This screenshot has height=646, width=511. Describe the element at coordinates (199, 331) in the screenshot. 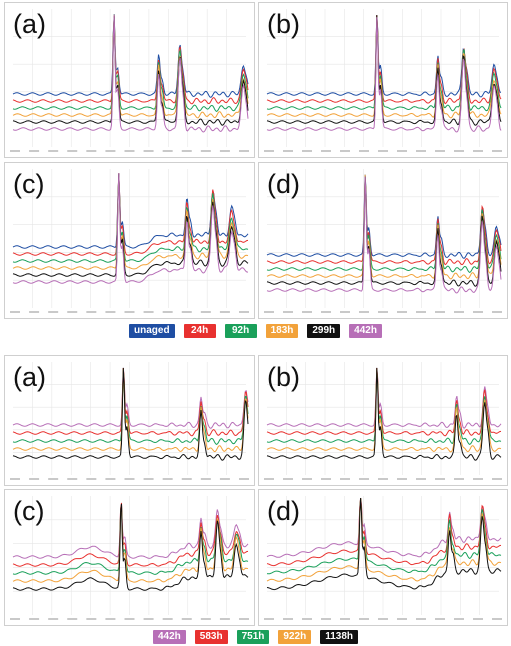

I see `legend-item-24h: 24h` at that location.